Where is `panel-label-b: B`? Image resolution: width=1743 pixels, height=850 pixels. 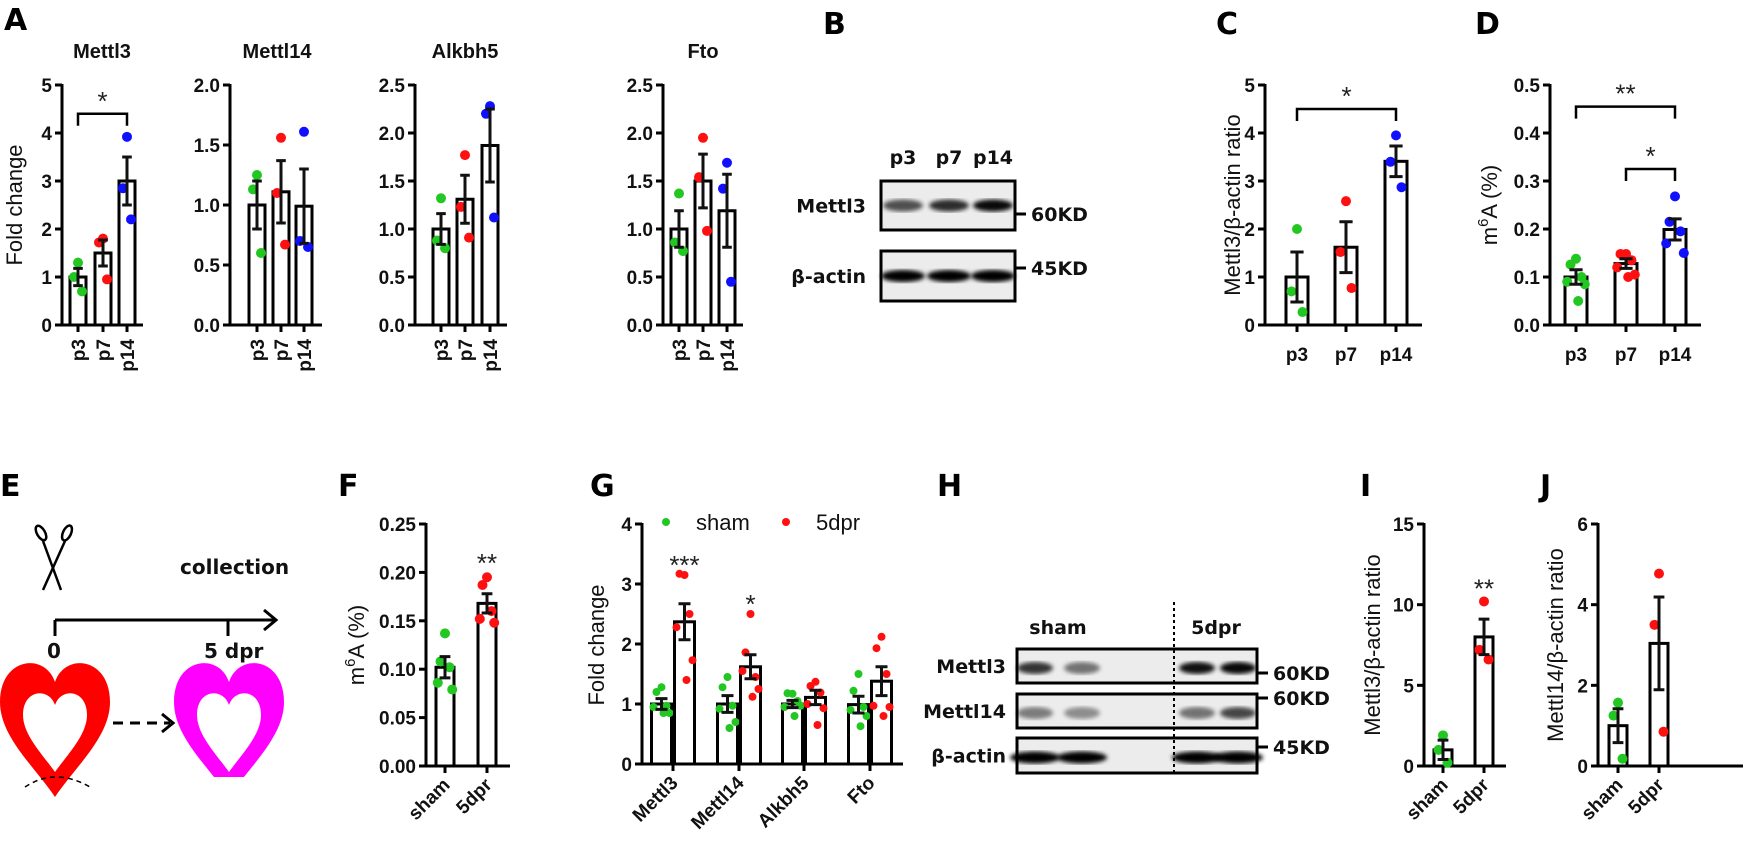
panel-label-b: B is located at coordinates (834, 24).